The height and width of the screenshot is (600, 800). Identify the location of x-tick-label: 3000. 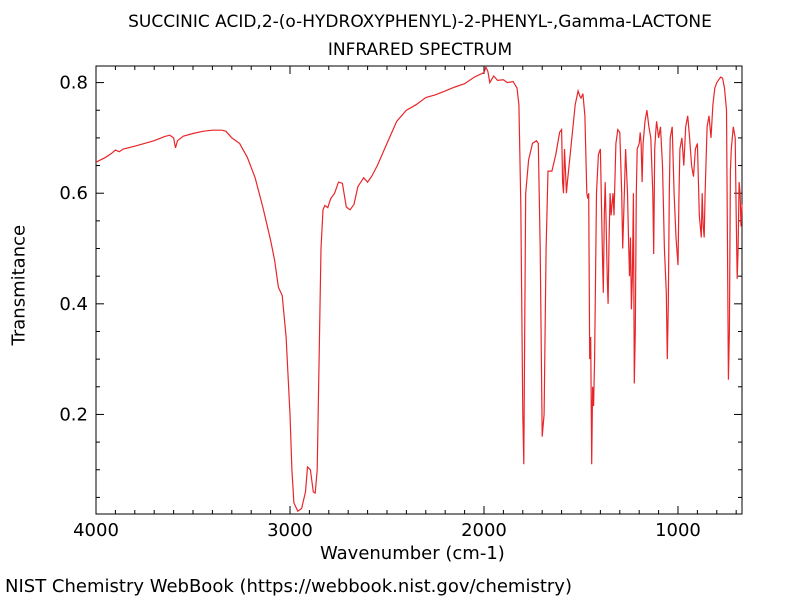
(290, 530).